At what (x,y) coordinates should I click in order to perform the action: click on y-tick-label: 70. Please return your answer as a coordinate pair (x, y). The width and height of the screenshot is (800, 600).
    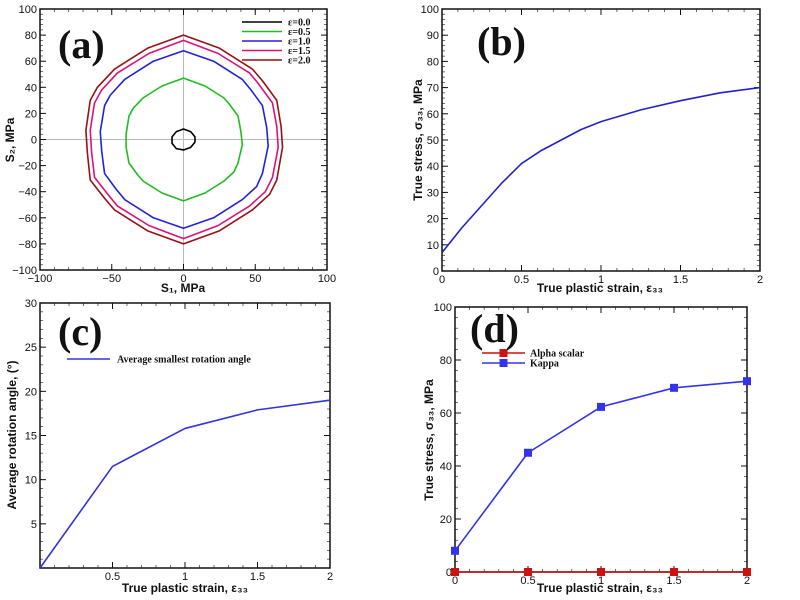
    Looking at the image, I should click on (433, 89).